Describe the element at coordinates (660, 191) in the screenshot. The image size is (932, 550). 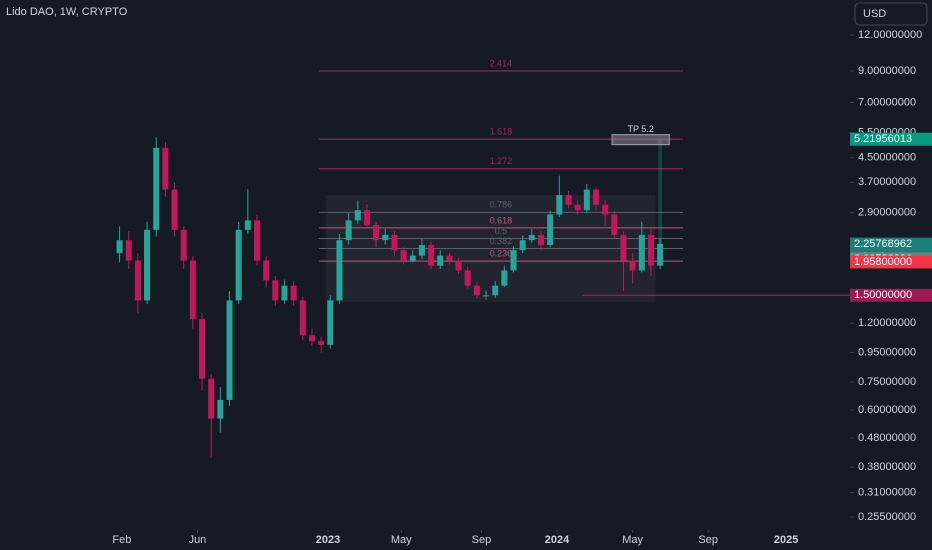
I see `target-bar` at that location.